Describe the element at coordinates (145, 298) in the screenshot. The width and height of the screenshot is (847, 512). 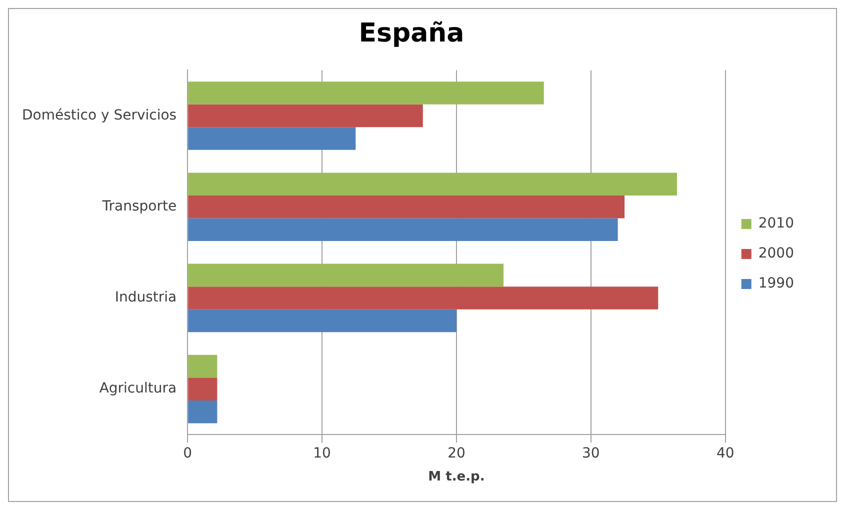
I see `y-tick-label: Industria` at that location.